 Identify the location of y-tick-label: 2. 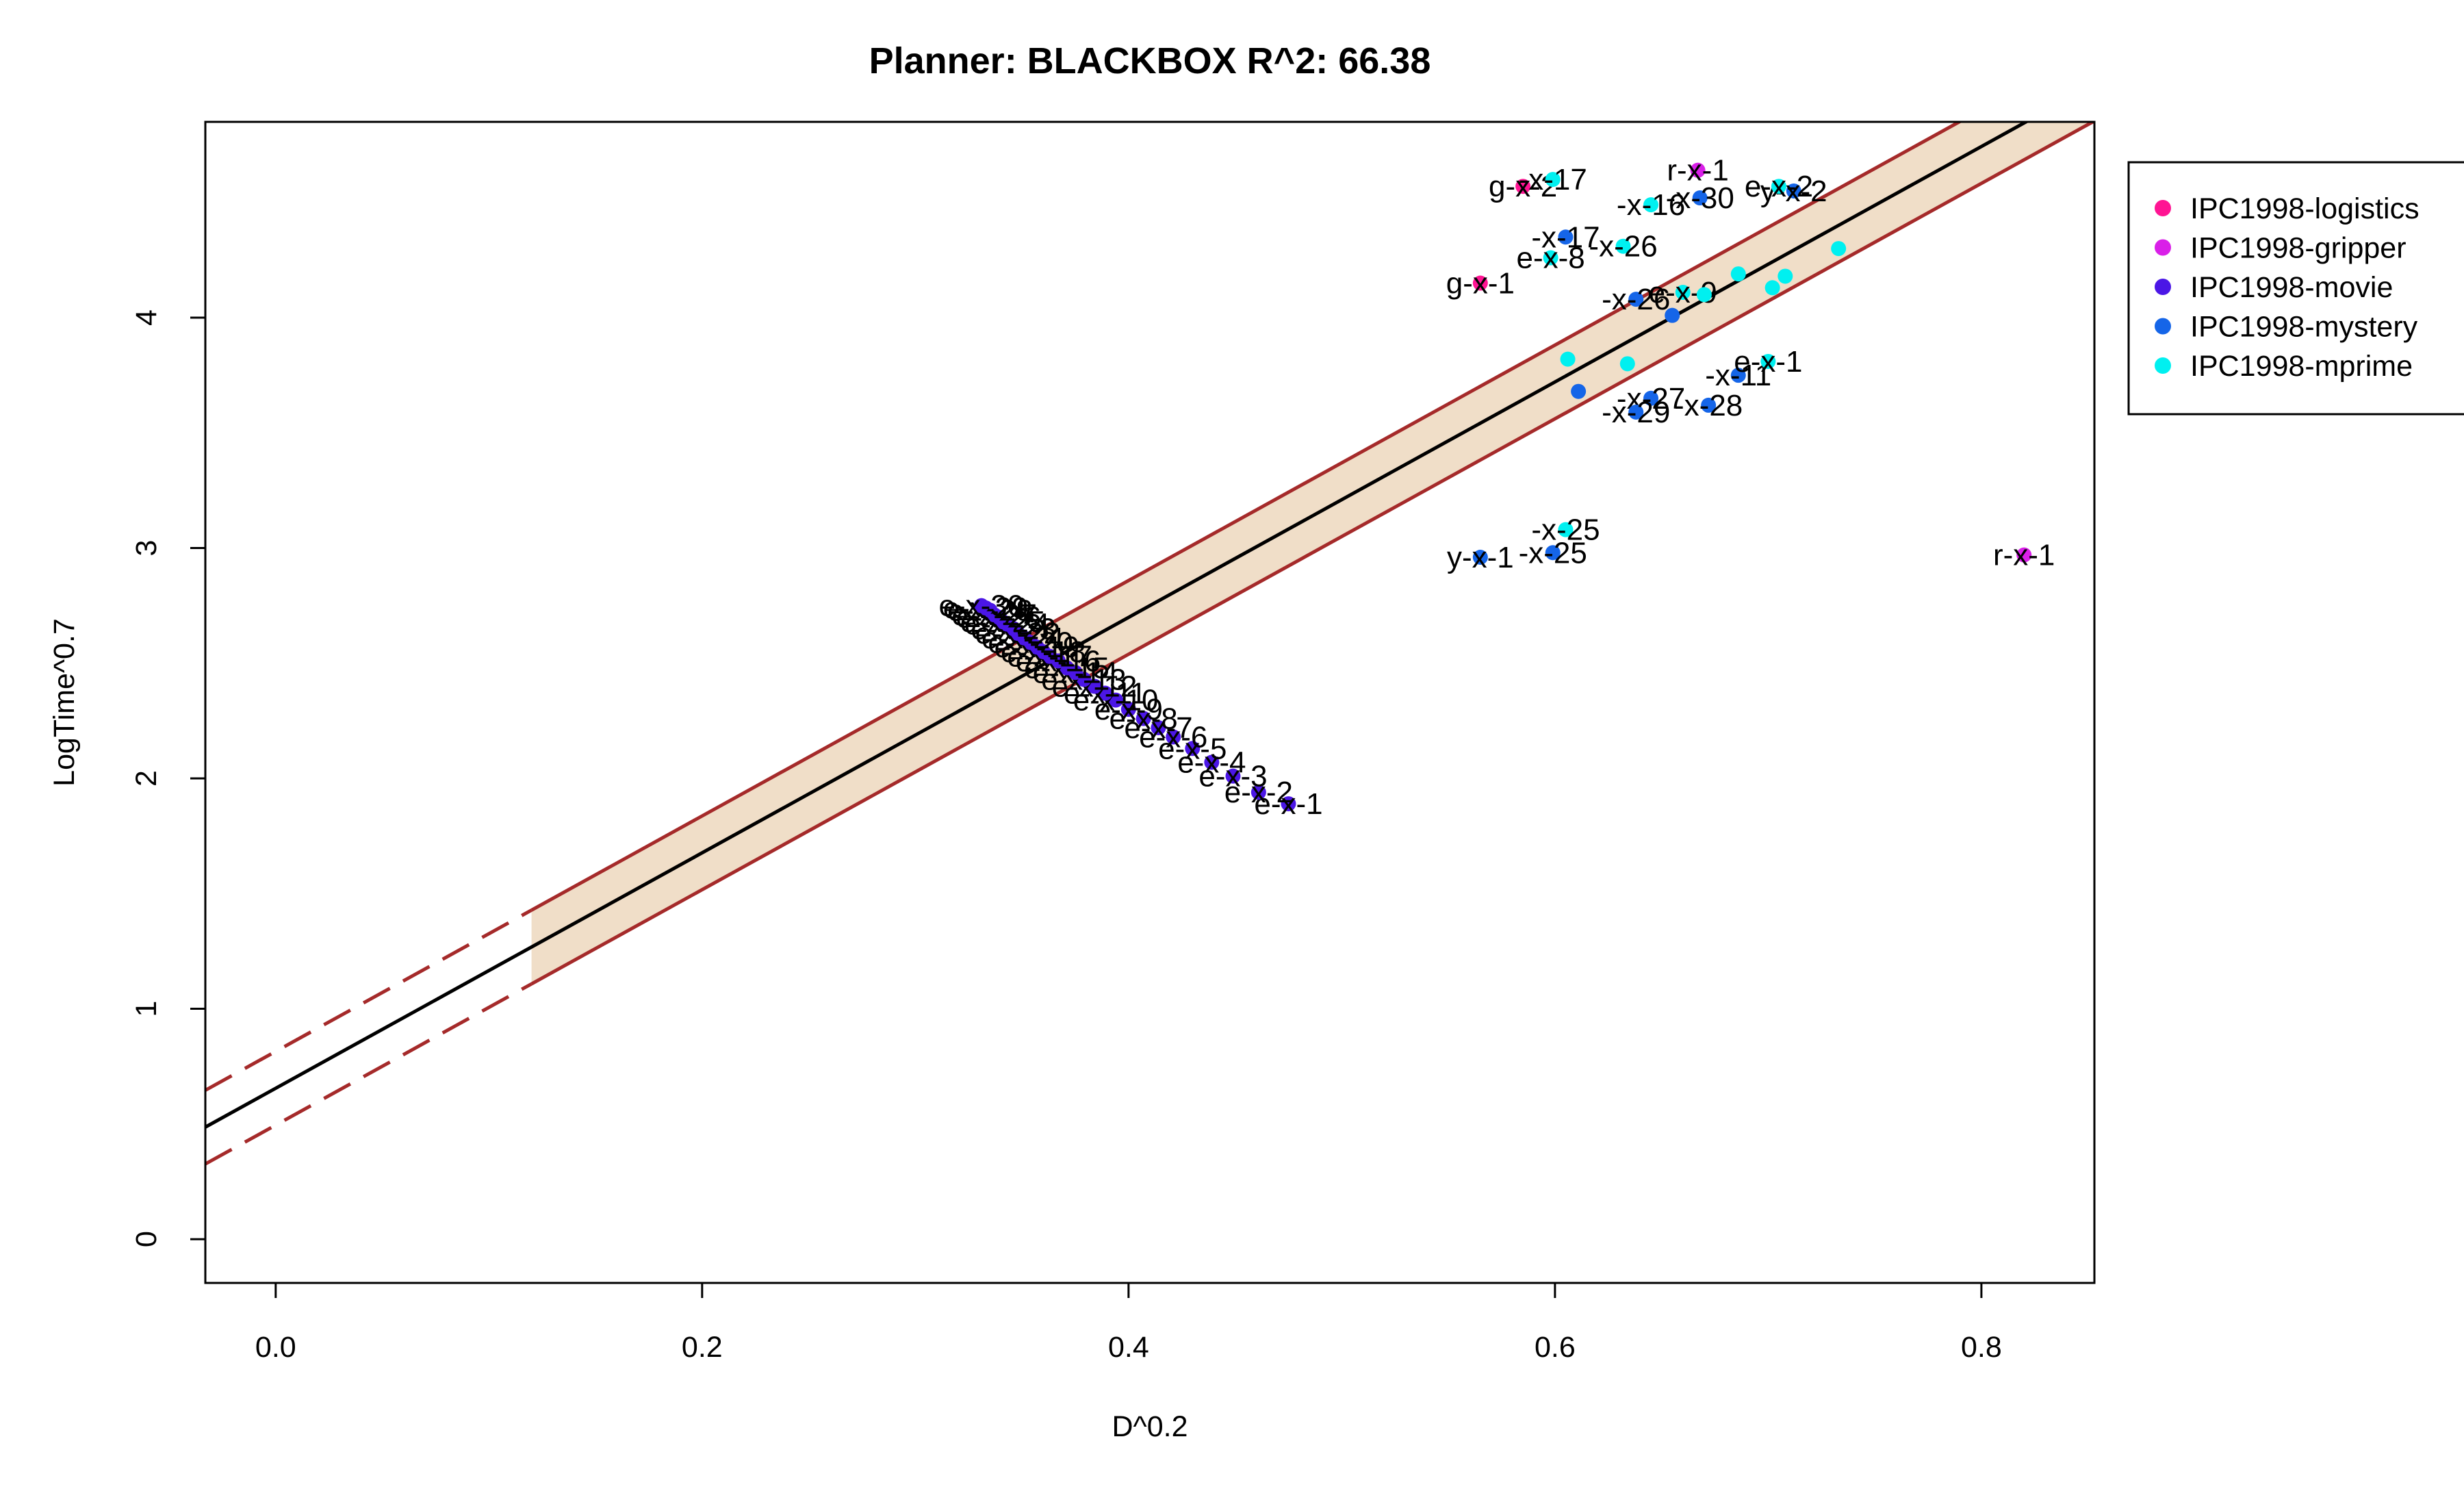
(146, 778).